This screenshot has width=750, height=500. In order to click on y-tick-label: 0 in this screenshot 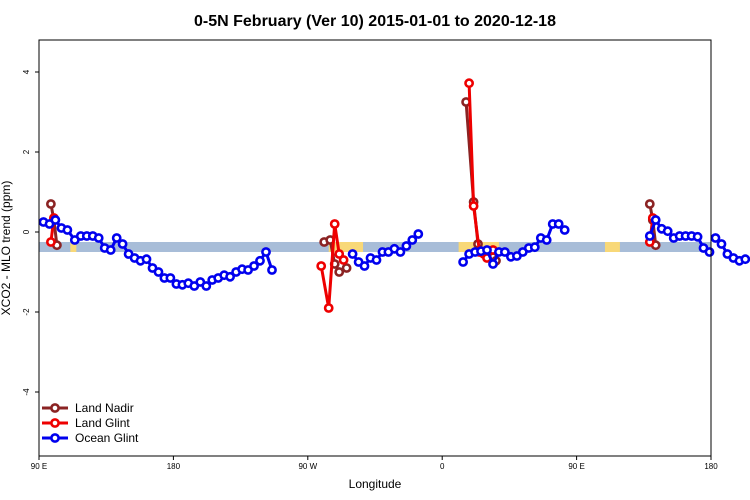, I will do `click(26, 231)`.